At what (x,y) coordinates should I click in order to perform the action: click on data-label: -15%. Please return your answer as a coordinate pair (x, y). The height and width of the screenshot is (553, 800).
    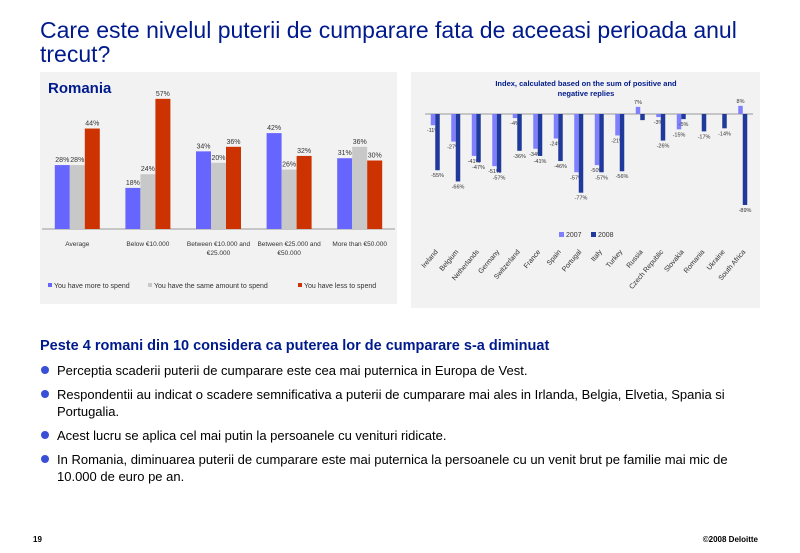
    Looking at the image, I should click on (679, 135).